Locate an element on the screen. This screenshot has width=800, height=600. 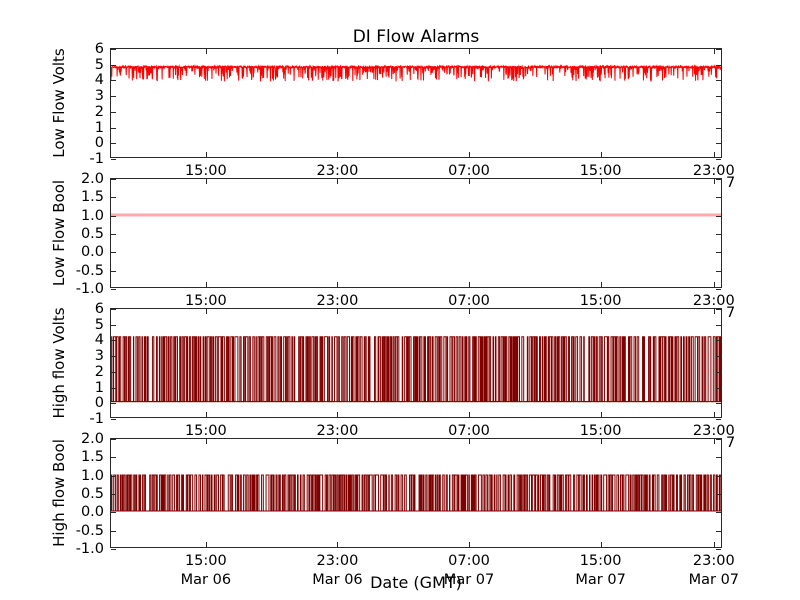
y-tick-label: 6 is located at coordinates (99, 309).